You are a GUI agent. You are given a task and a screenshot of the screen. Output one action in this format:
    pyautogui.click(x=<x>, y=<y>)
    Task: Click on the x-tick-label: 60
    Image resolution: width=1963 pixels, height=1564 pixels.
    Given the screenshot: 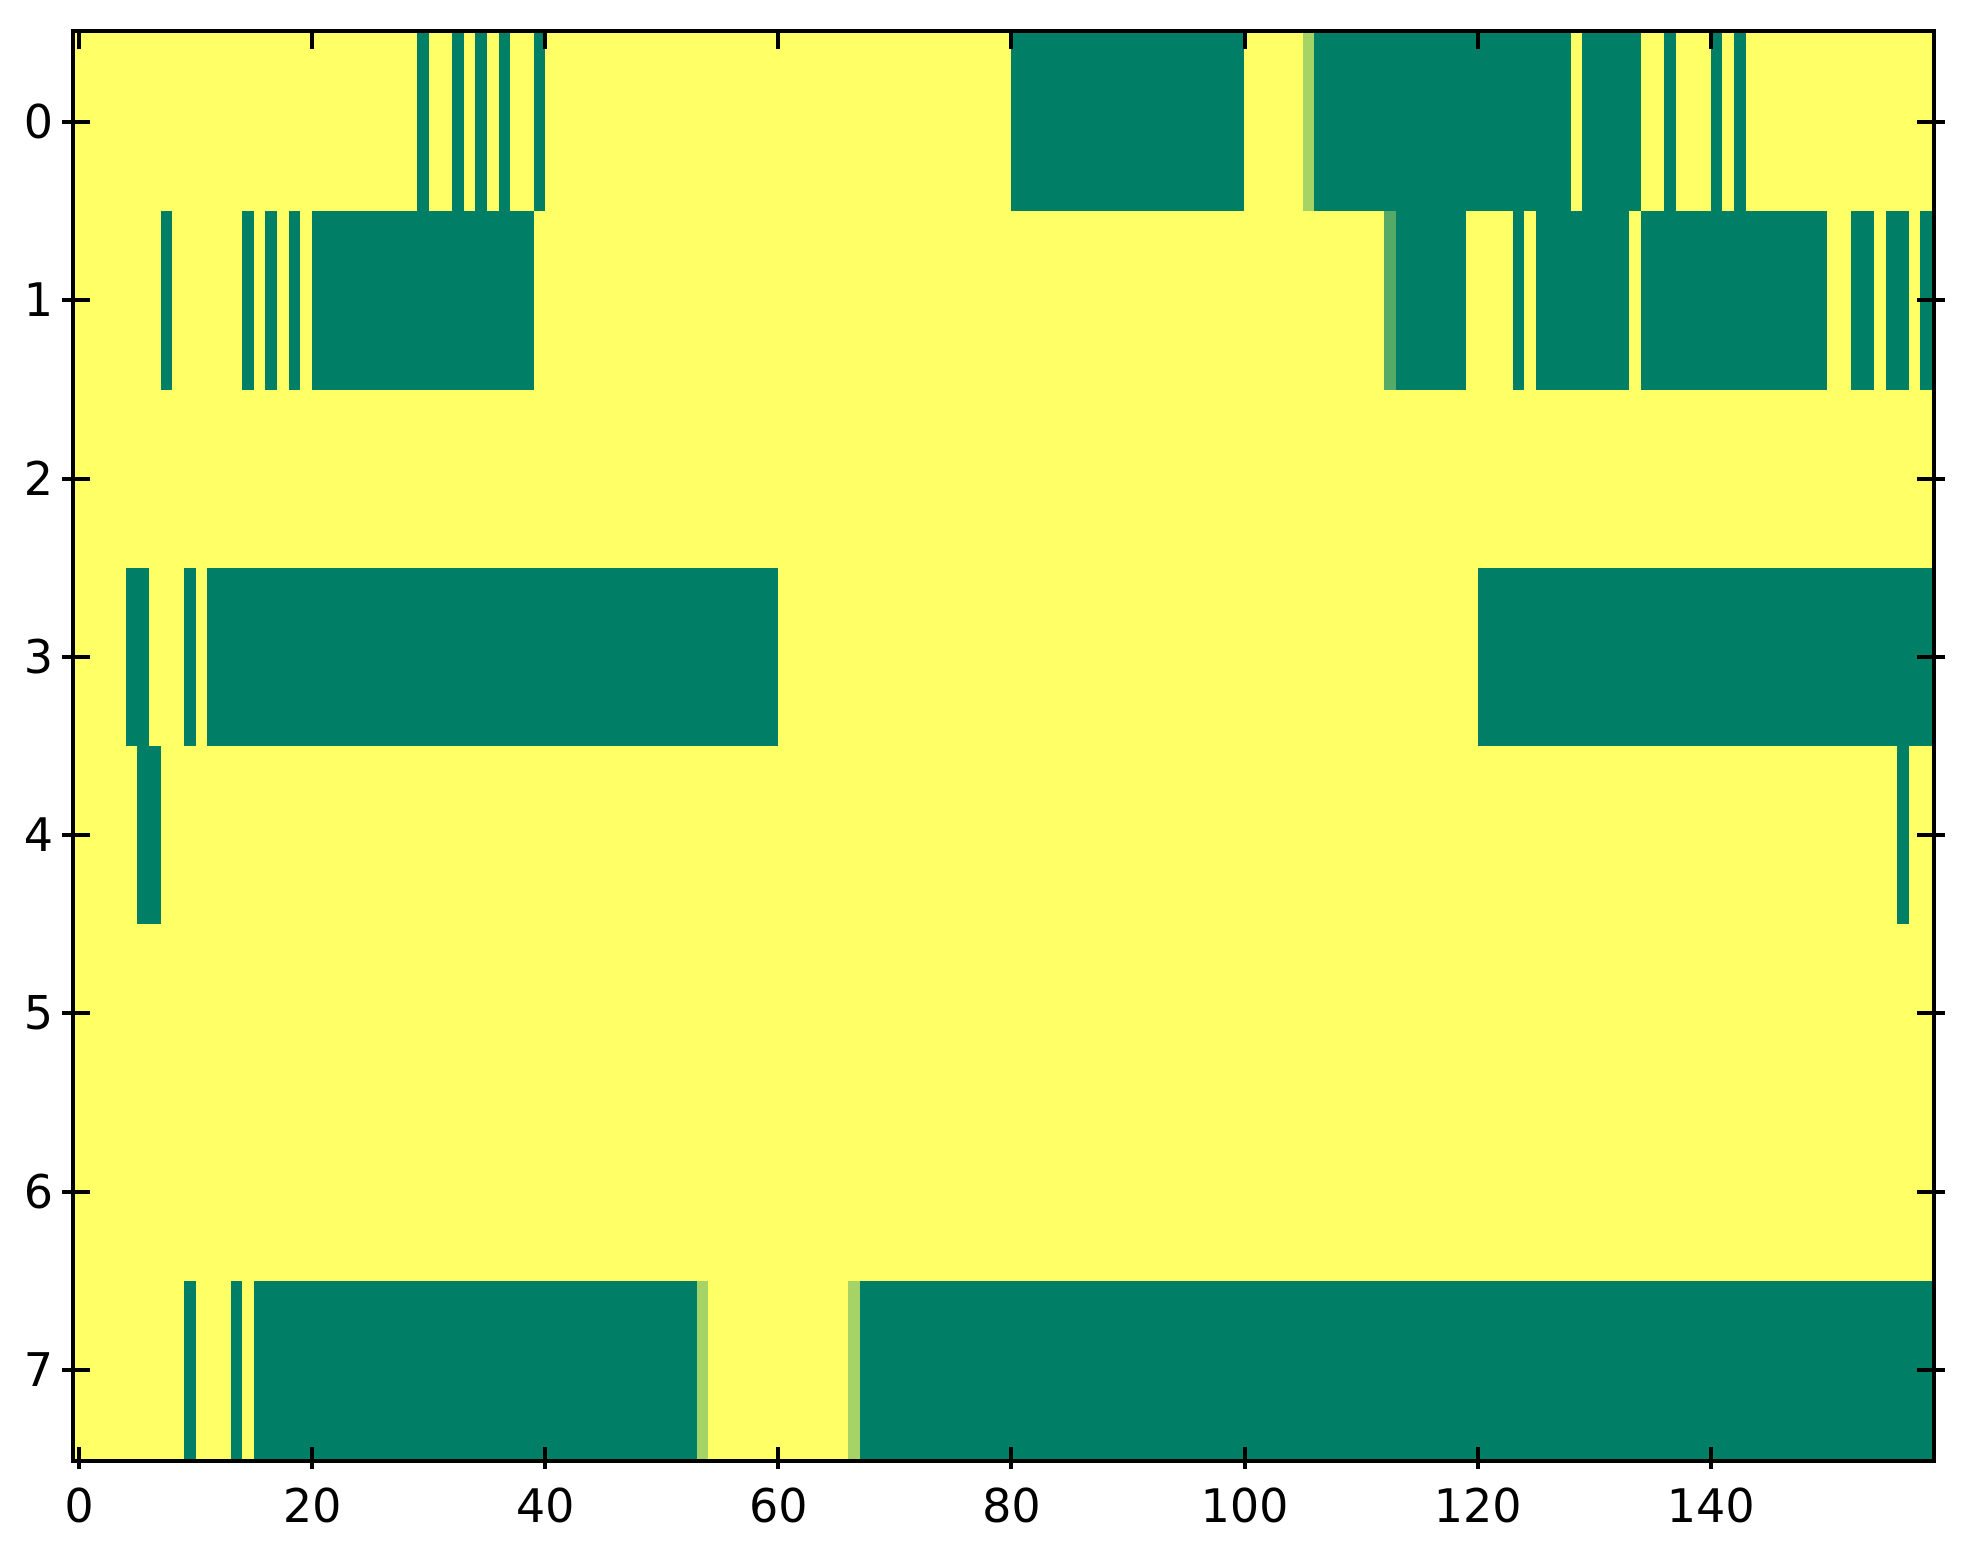 What is the action you would take?
    pyautogui.click(x=778, y=1506)
    